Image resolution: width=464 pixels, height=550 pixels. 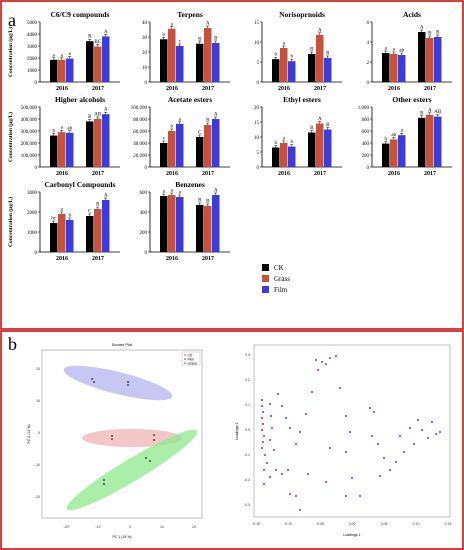 I want to click on loadings-xtick: -0.05, so click(x=320, y=524).